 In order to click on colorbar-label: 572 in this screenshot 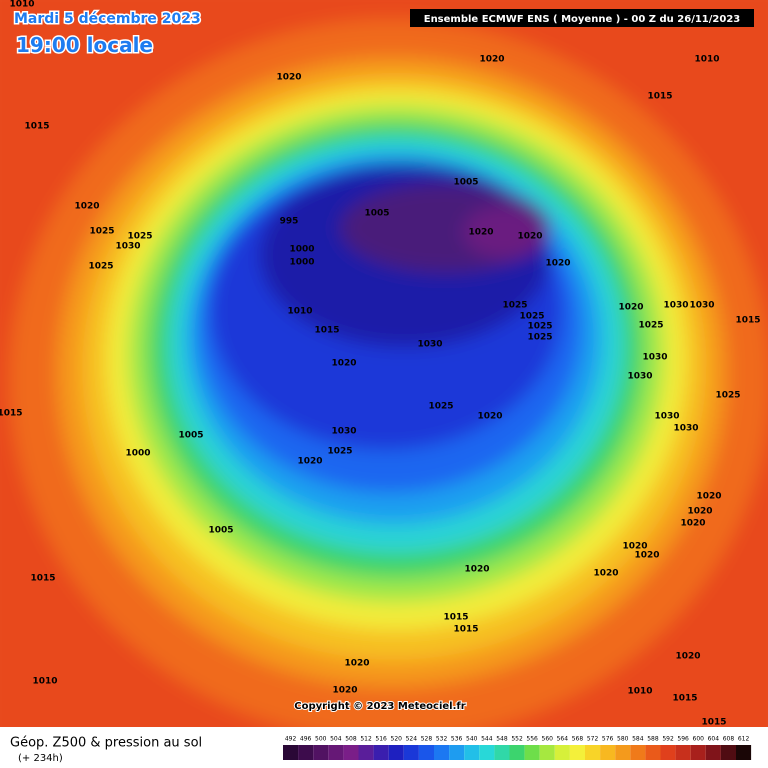, I will do `click(593, 739)`.